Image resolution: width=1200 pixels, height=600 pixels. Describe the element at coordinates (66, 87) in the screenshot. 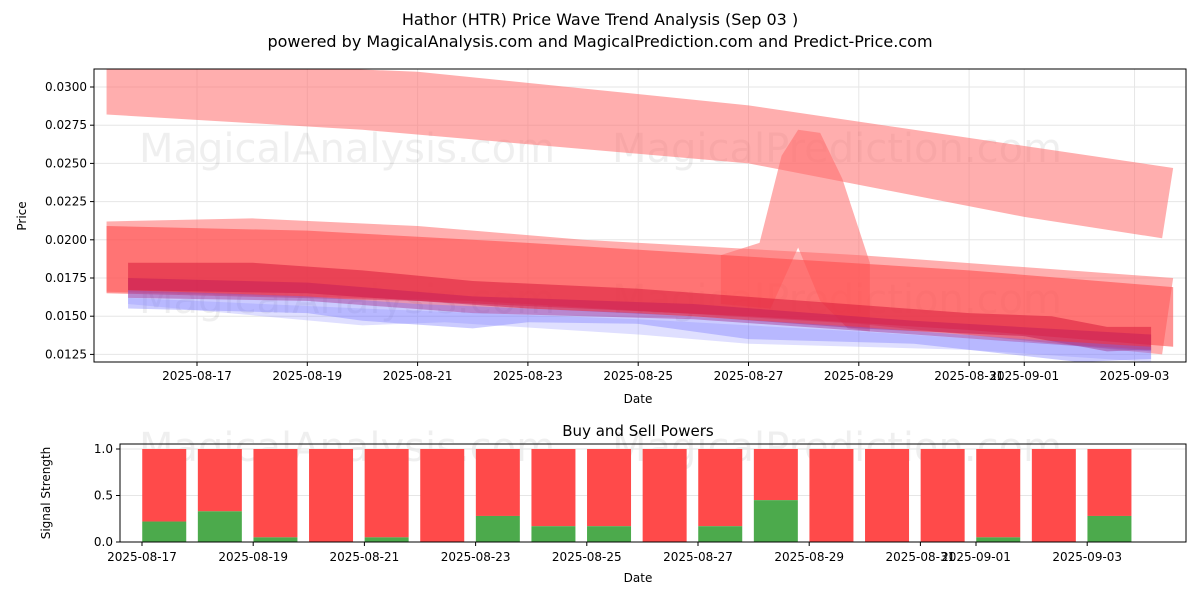

I see `y-tick-label: 0.0300` at that location.